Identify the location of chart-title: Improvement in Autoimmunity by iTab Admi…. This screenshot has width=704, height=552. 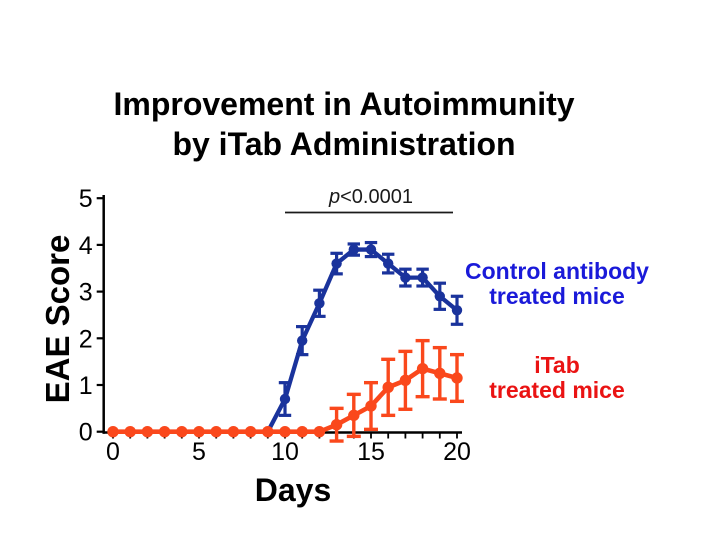
(344, 124).